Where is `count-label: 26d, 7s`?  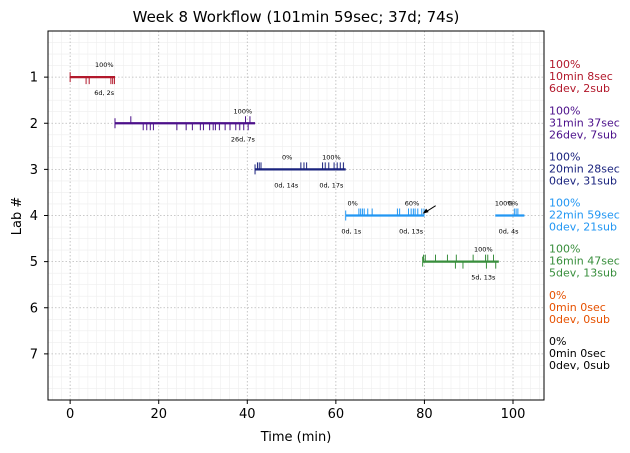
count-label: 26d, 7s is located at coordinates (243, 139).